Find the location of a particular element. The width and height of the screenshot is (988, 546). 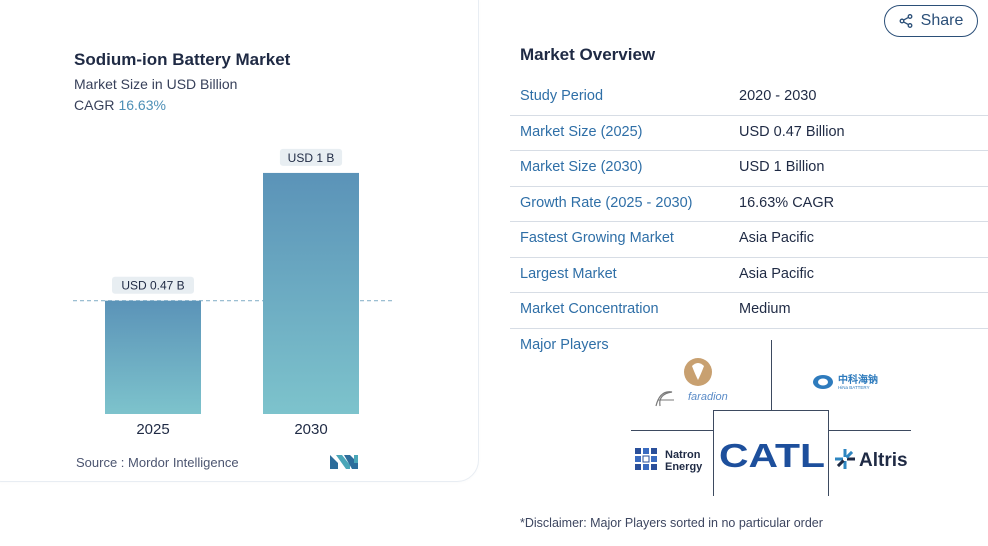

hina-mark-icon: 中科海钠 HiNa BATTERY is located at coordinates (845, 381).